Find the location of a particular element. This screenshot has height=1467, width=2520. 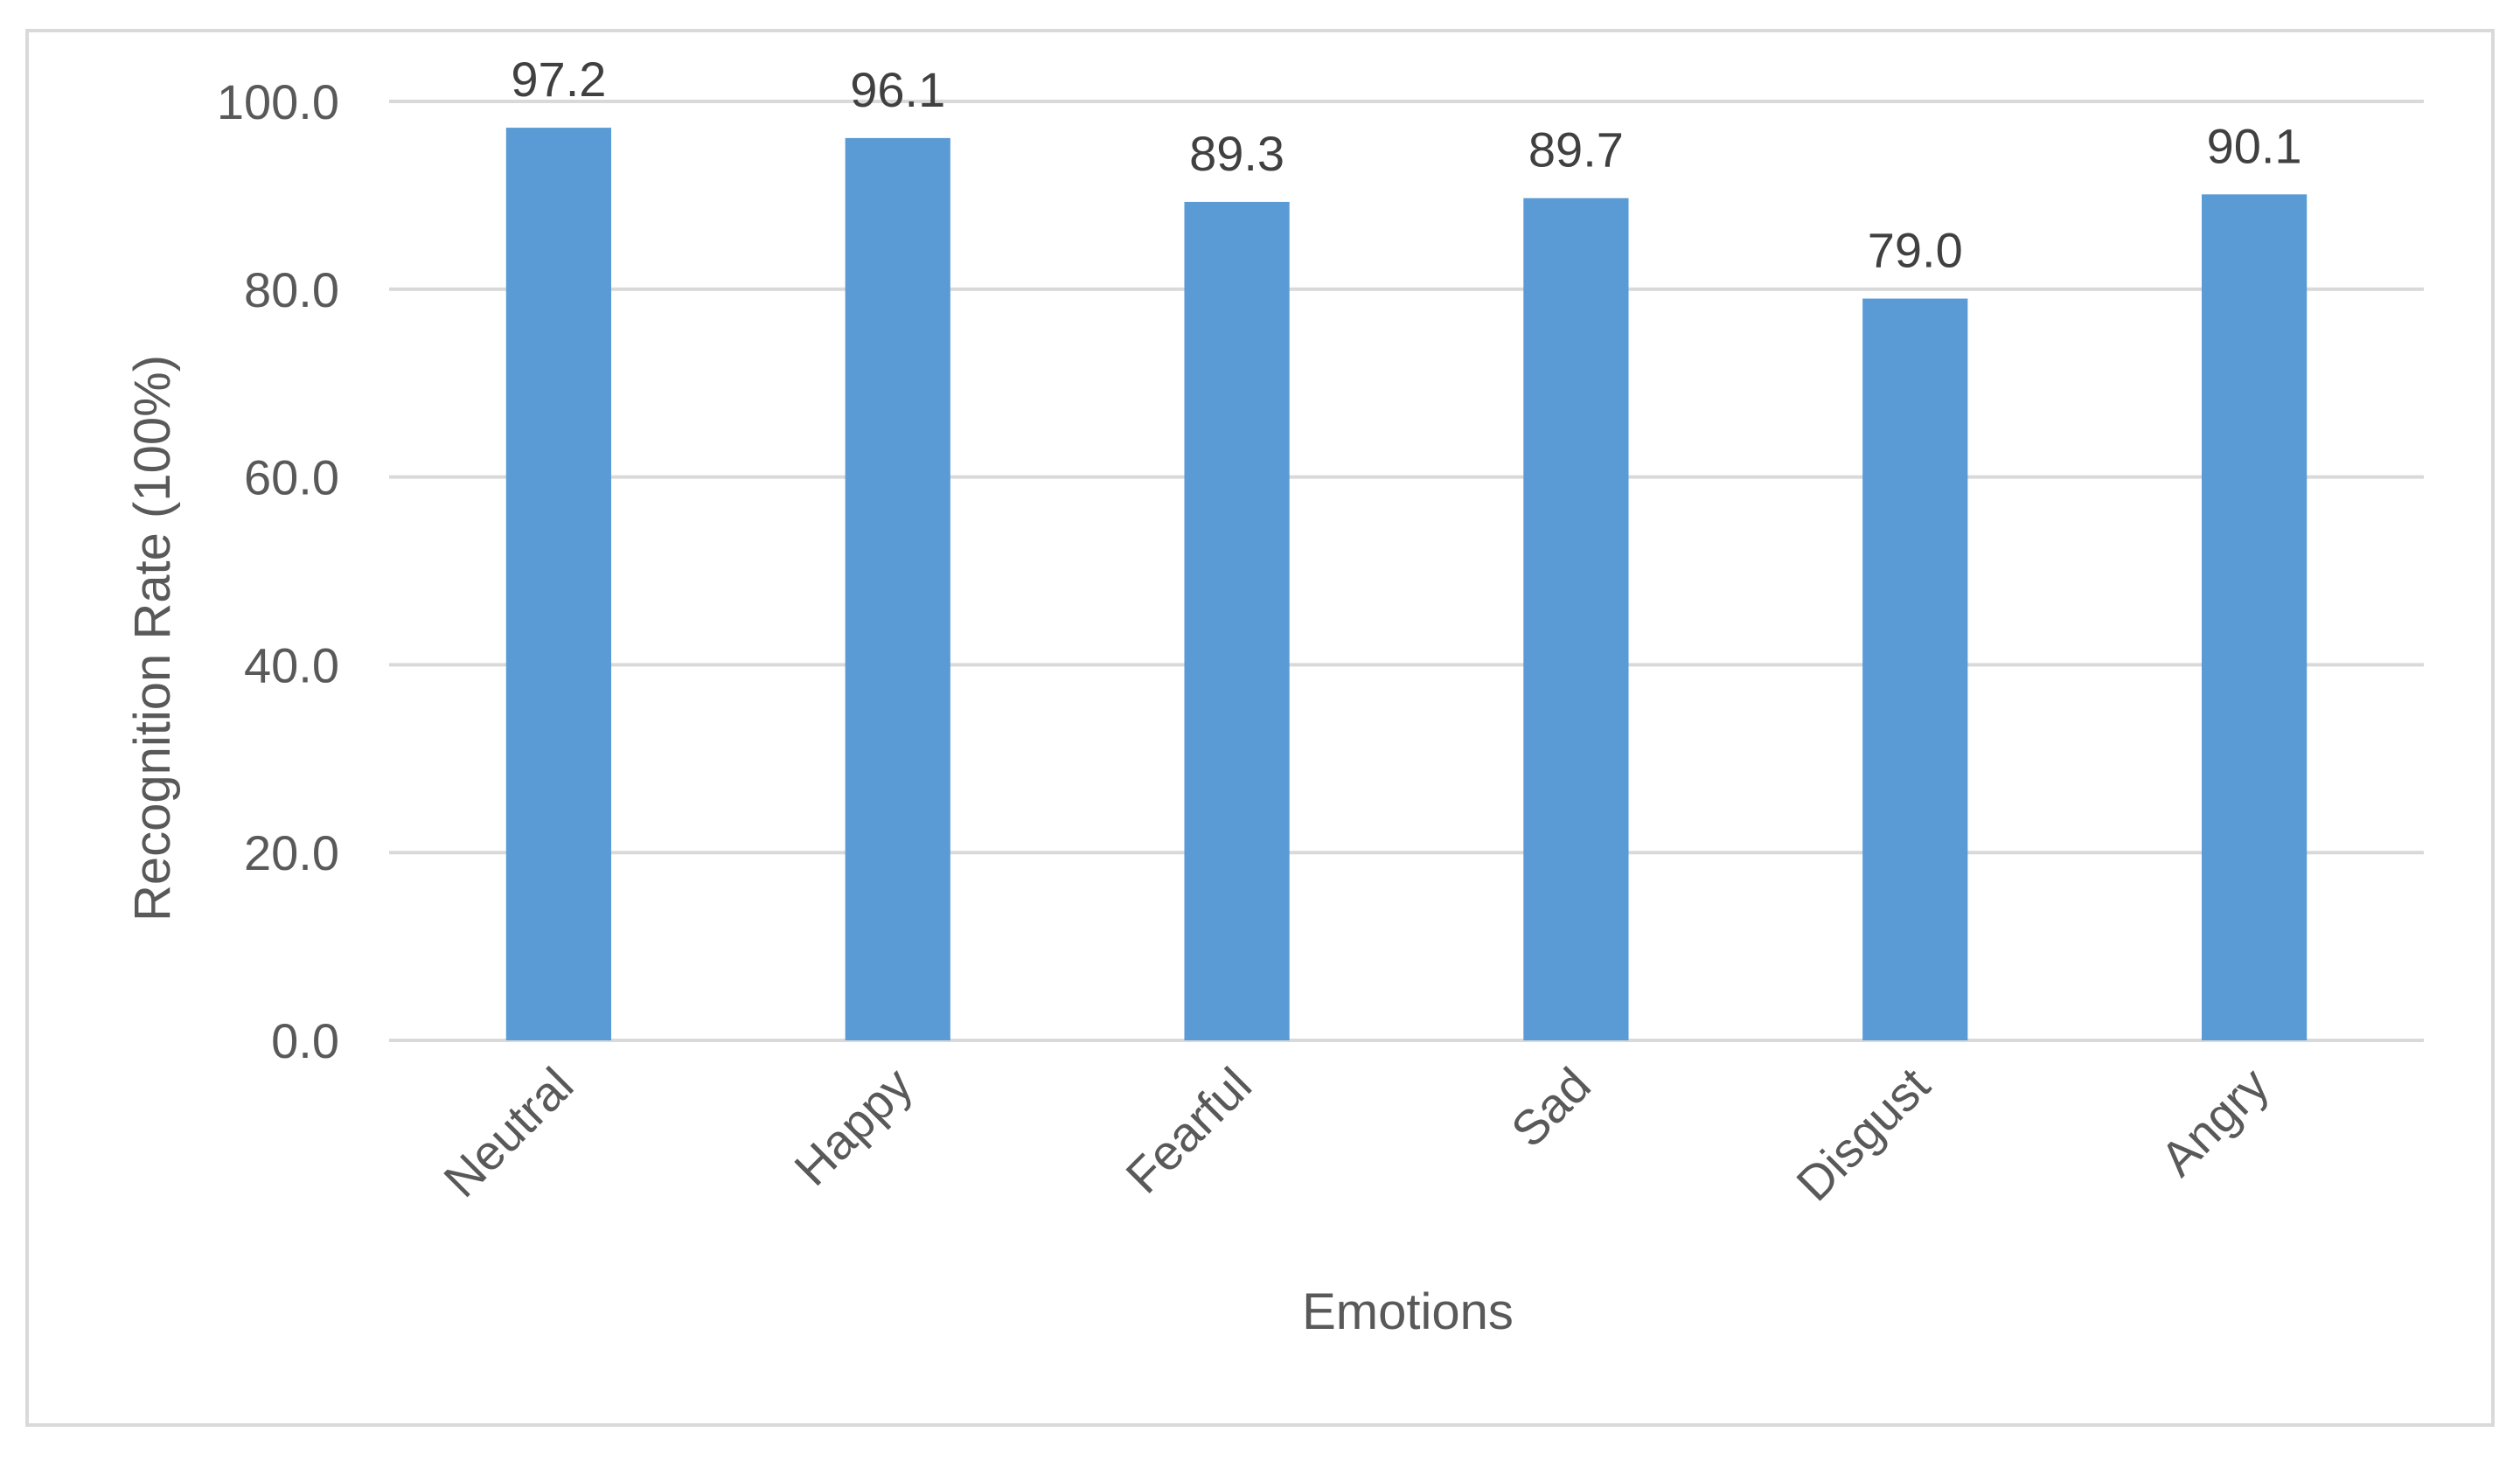

bar-sad is located at coordinates (1576, 619).